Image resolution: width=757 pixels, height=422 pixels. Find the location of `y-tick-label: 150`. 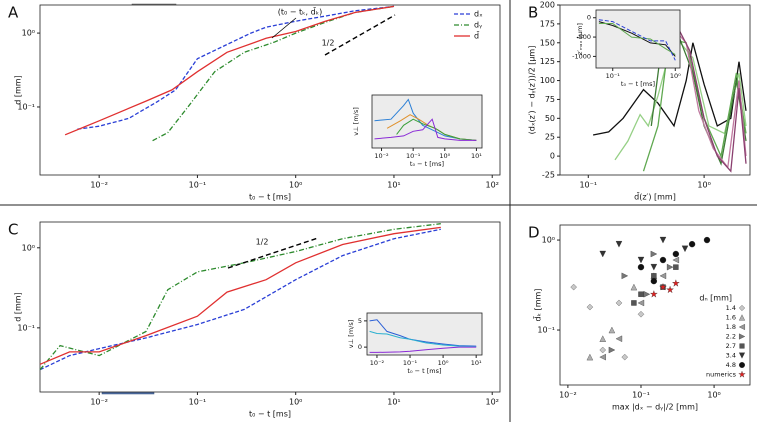

y-tick-label: 150 is located at coordinates (547, 42).